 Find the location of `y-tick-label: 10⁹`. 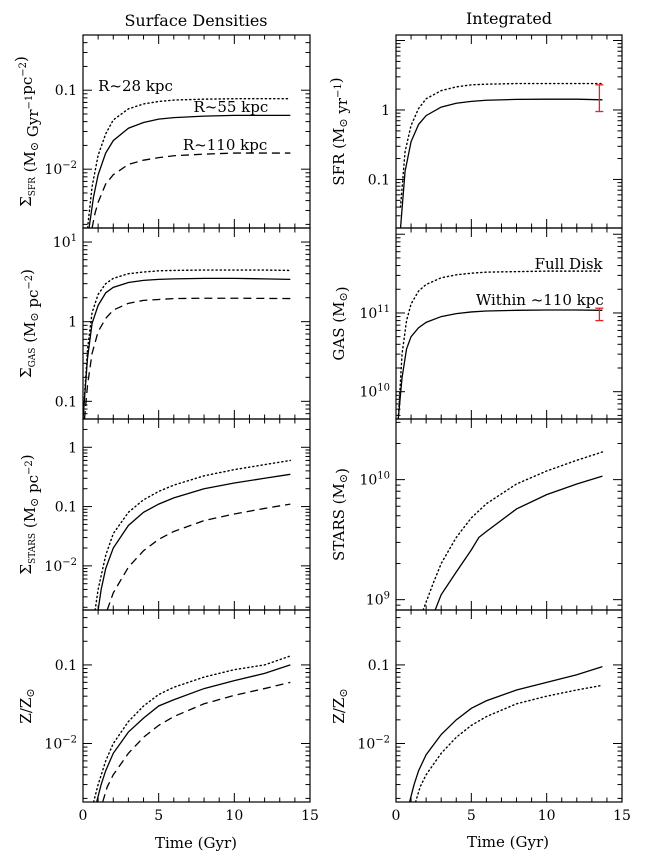

y-tick-label: 10⁹ is located at coordinates (378, 600).